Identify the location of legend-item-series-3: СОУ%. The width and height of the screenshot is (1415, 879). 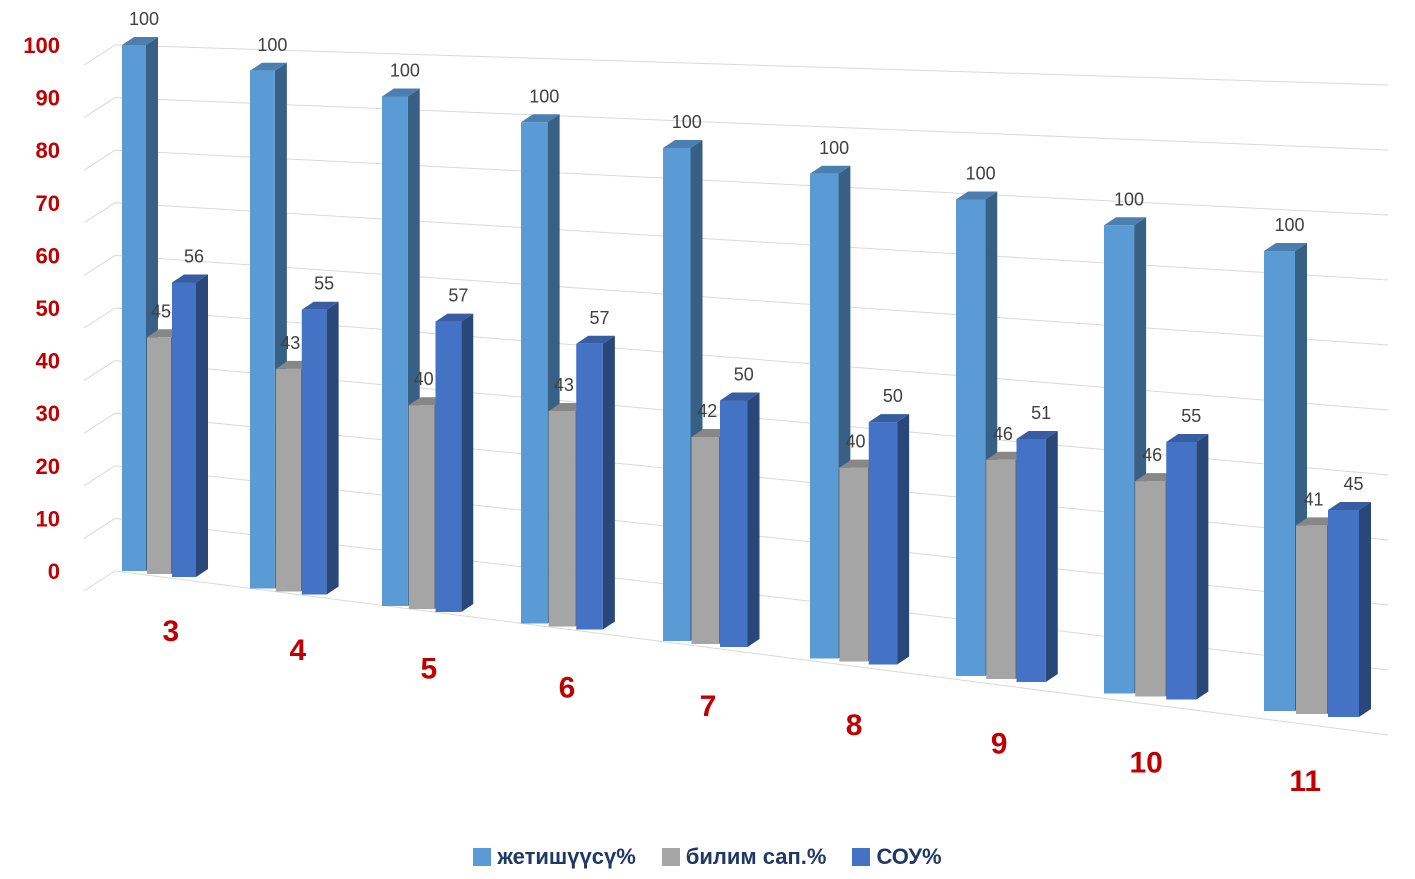
(897, 857).